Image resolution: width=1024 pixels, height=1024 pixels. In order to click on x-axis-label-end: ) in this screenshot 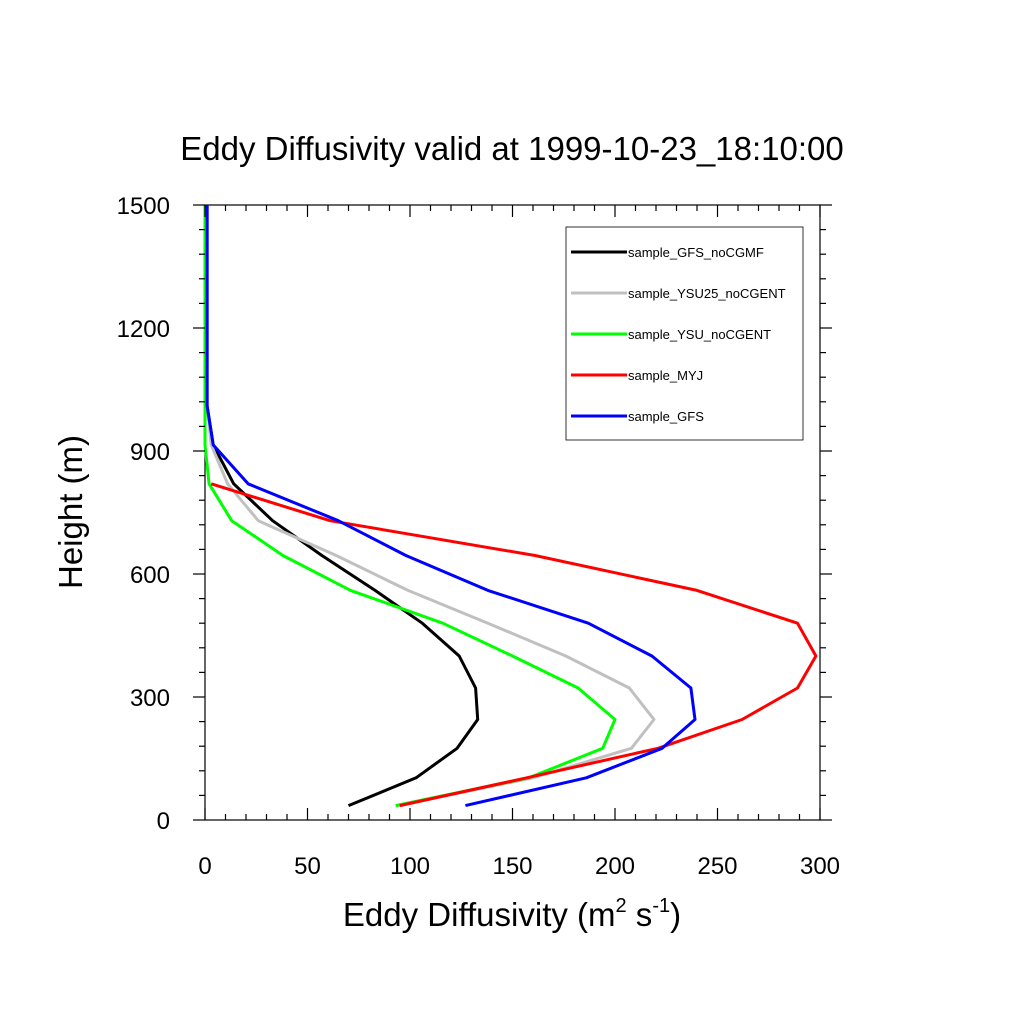, I will do `click(675, 914)`.